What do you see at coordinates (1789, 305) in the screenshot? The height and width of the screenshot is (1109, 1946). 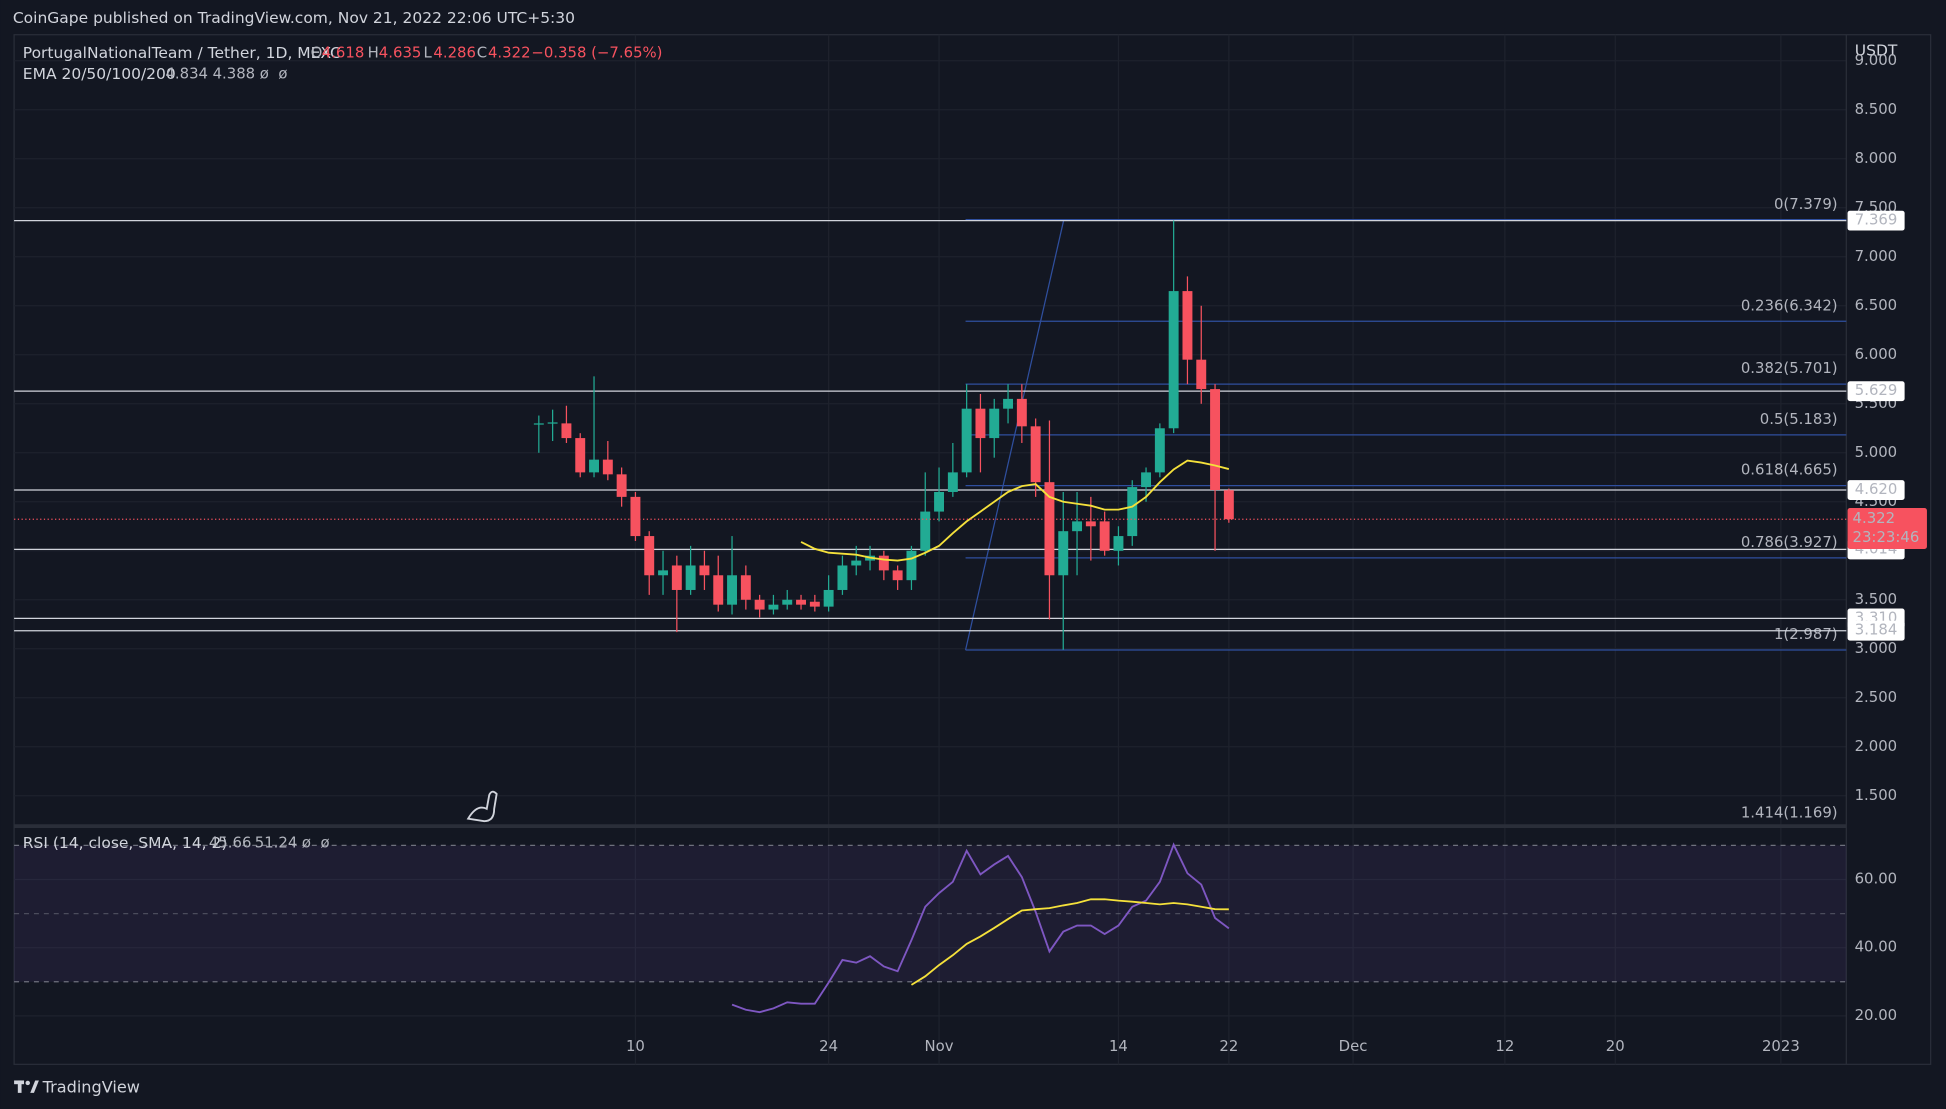 I see `fib-label: 0.236(6.342)` at bounding box center [1789, 305].